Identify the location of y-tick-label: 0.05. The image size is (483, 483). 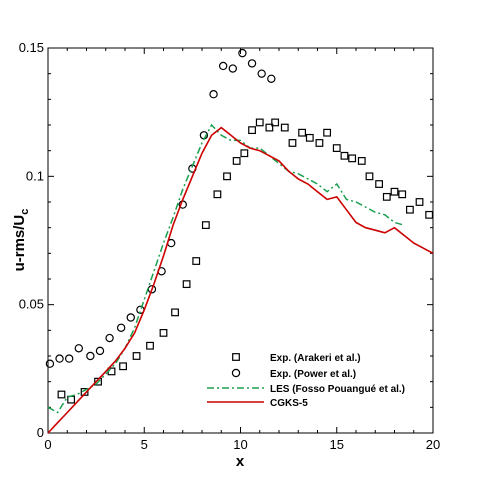
(31, 304).